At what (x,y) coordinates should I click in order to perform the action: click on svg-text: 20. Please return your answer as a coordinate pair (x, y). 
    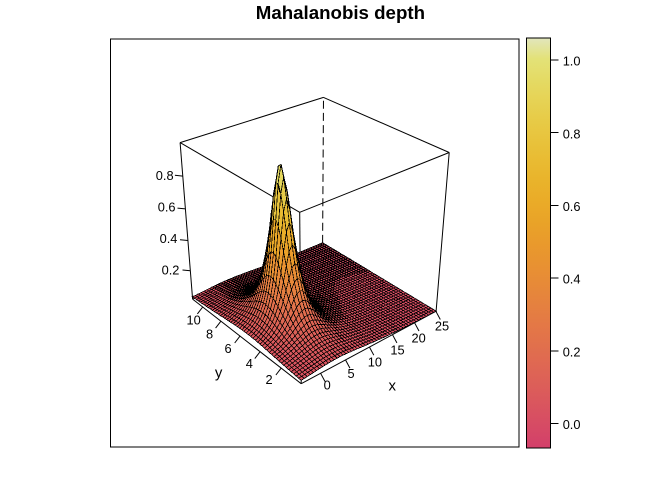
    Looking at the image, I should click on (418, 338).